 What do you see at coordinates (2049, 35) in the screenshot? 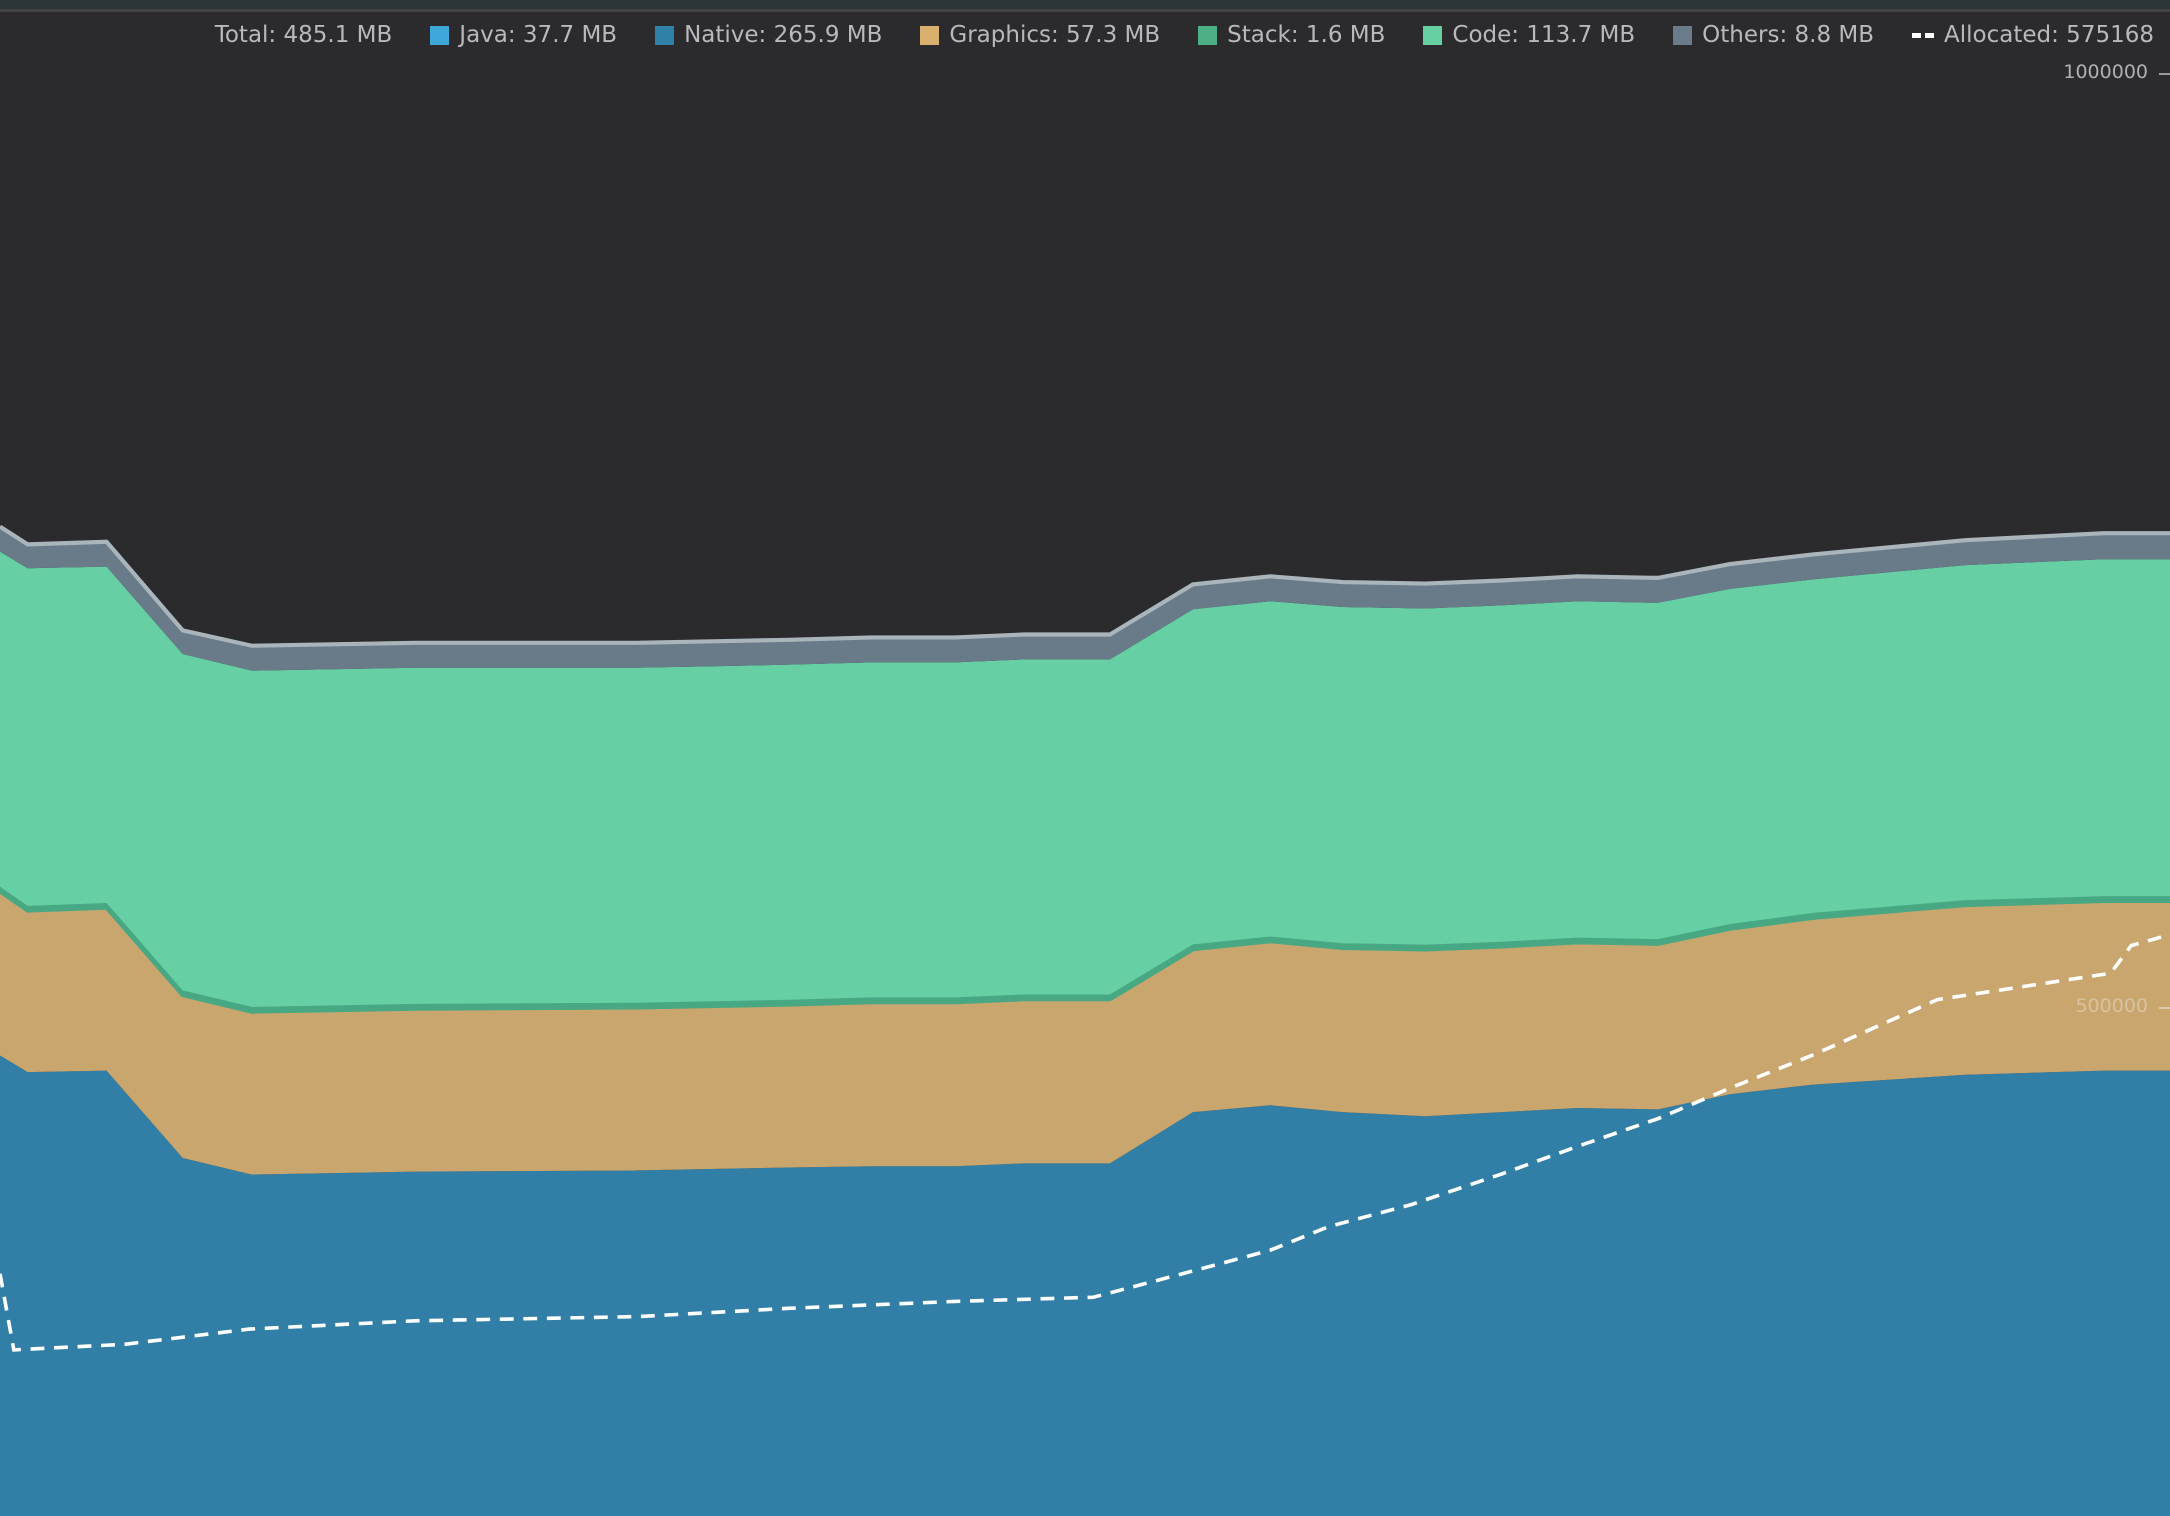
I see `legend-allocated-label: Allocated: 575168` at bounding box center [2049, 35].